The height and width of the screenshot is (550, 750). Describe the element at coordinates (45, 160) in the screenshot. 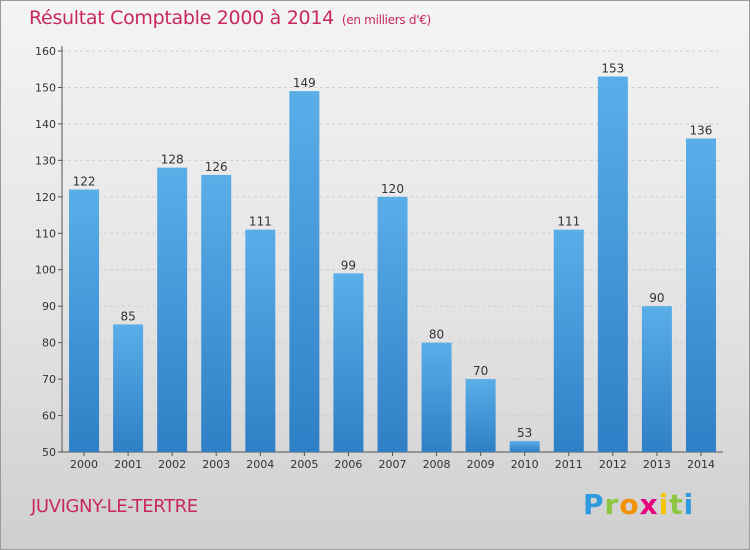

I see `y-tick-label: 130` at that location.